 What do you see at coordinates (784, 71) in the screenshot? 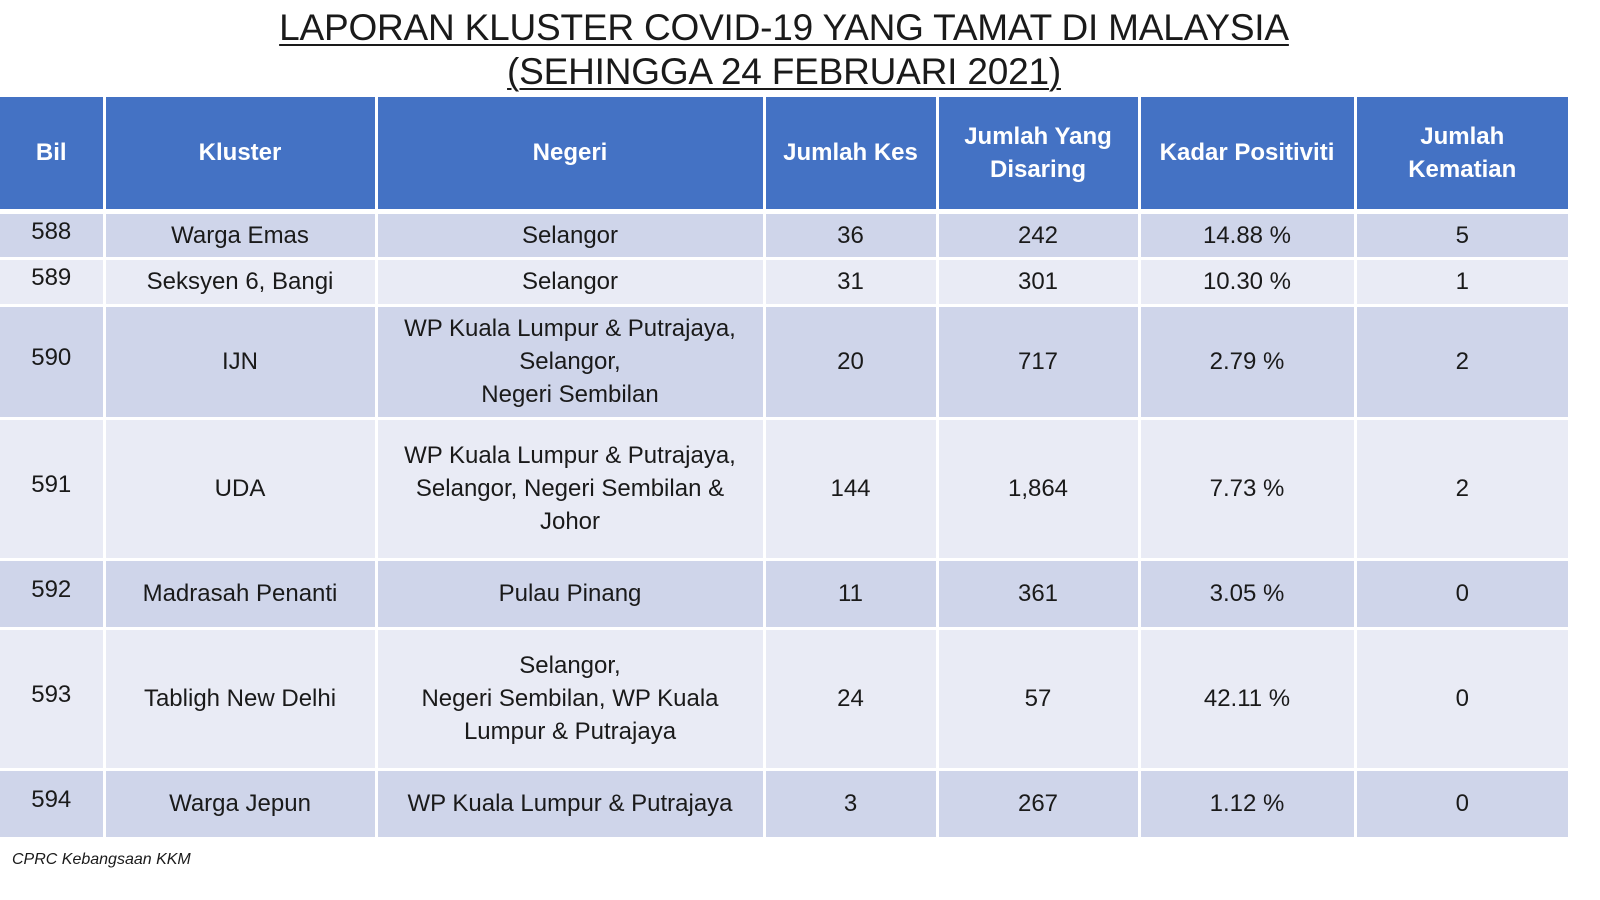
I see `report-title-line-2: (SEHINGGA 24 FEBRUARI 2021)` at bounding box center [784, 71].